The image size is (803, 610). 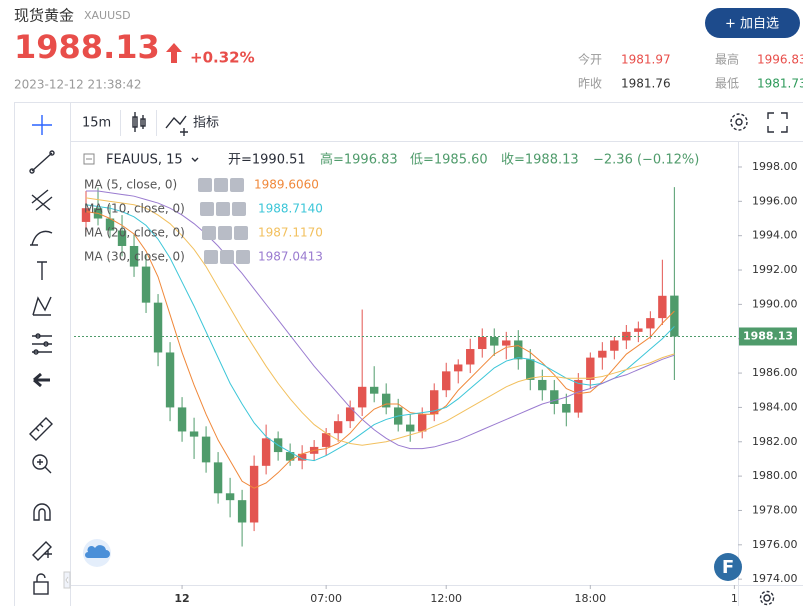 I want to click on chart-symbol: FEAUUS, 15, so click(x=144, y=160).